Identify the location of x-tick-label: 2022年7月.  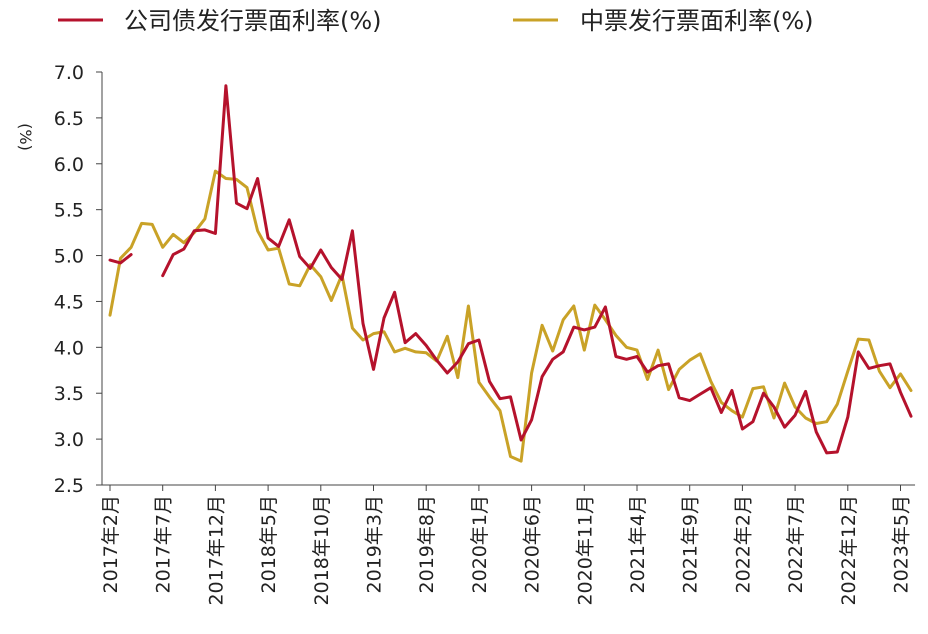
(796, 544).